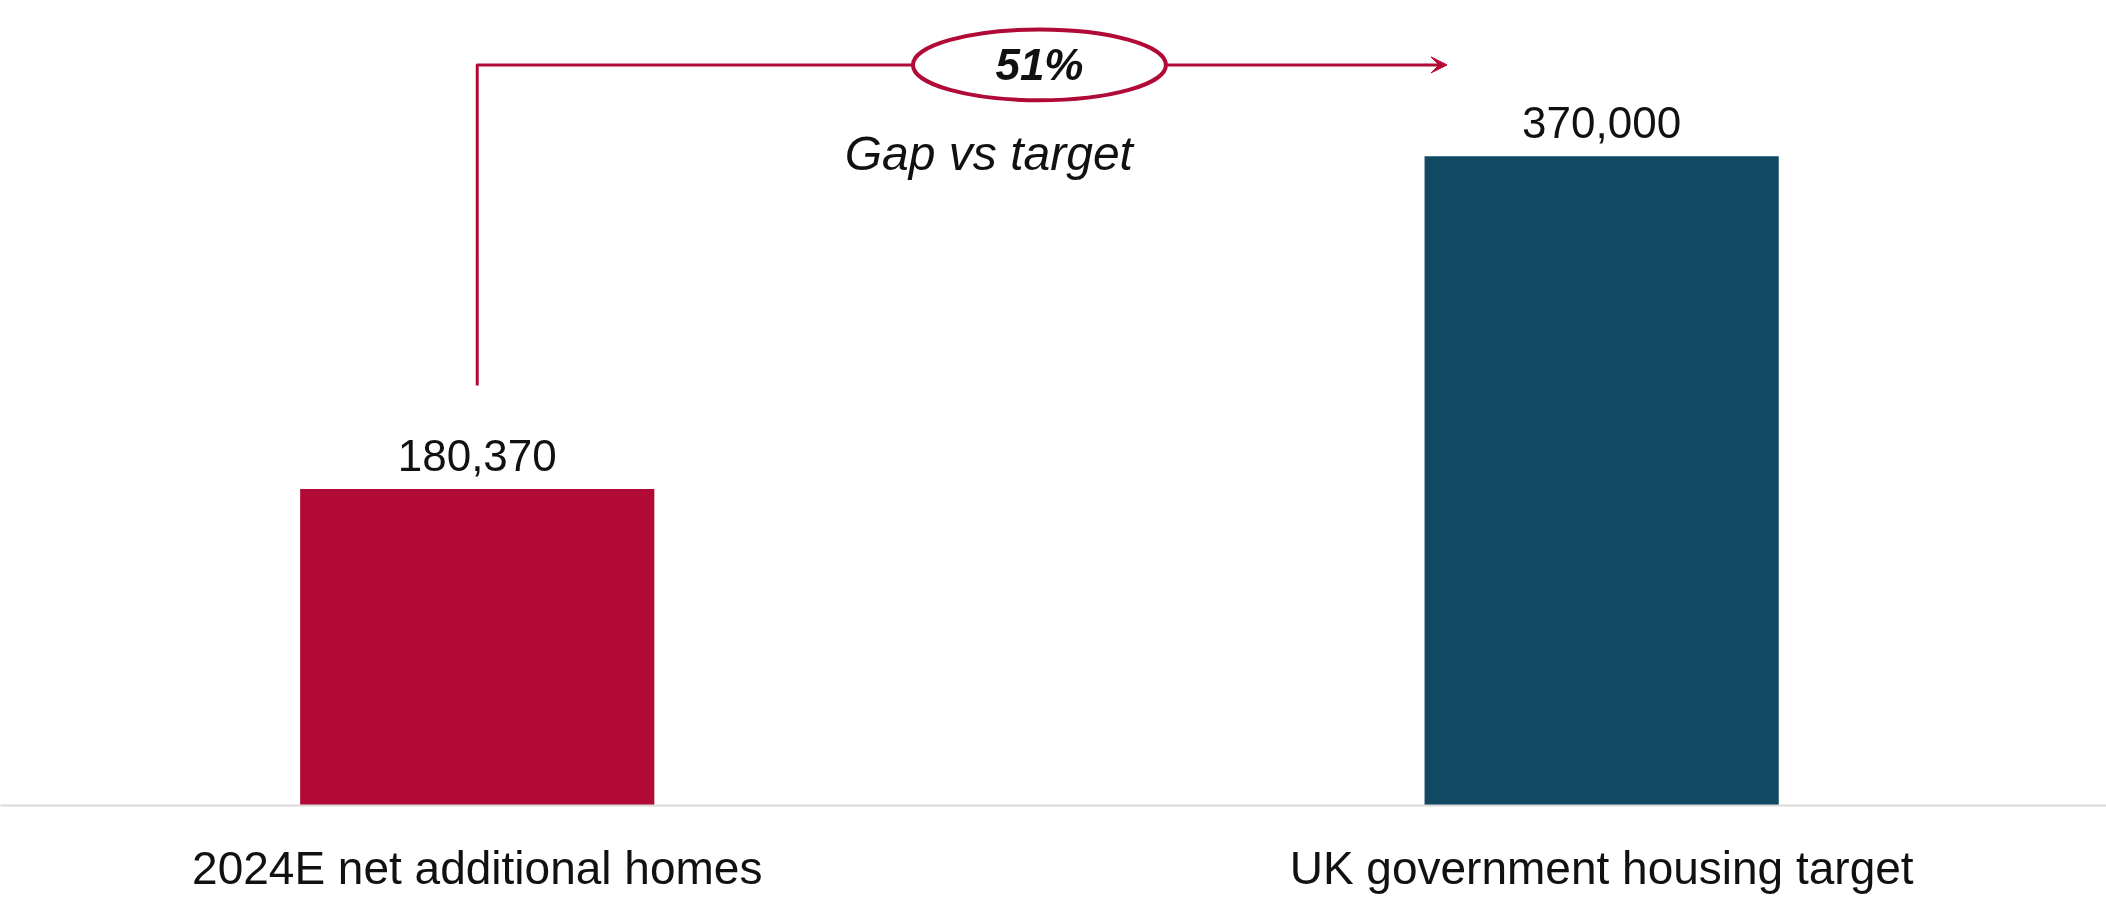 The height and width of the screenshot is (910, 2106). I want to click on data-label: 370,000, so click(1602, 123).